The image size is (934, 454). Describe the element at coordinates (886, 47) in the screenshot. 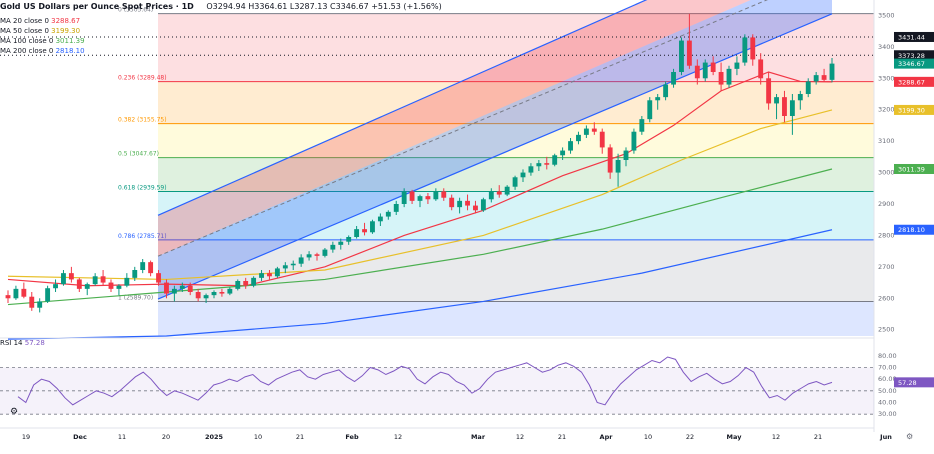

I see `price-axis-tick: 3400` at that location.